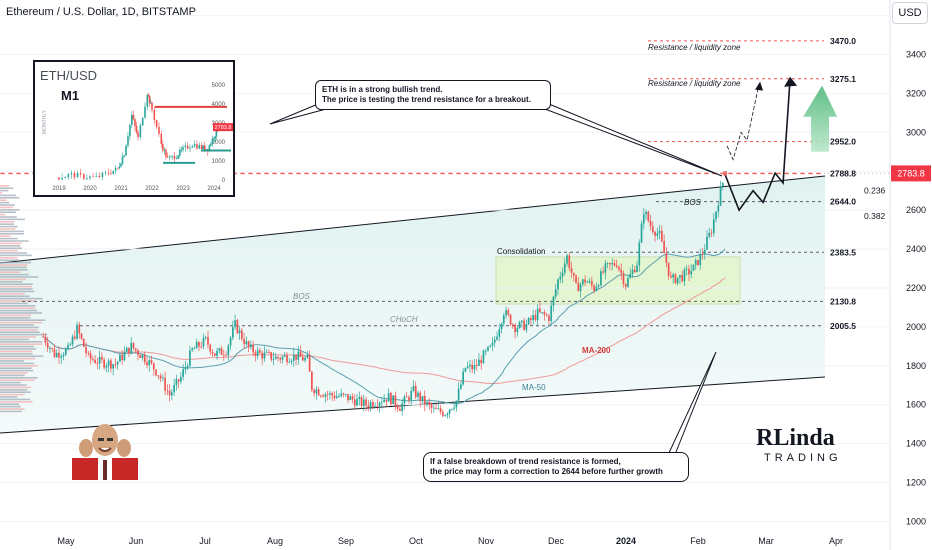 This screenshot has height=550, width=932. I want to click on chart-title: Ethereum / U.S. Dollar, 1D, BITSTAMP, so click(101, 12).